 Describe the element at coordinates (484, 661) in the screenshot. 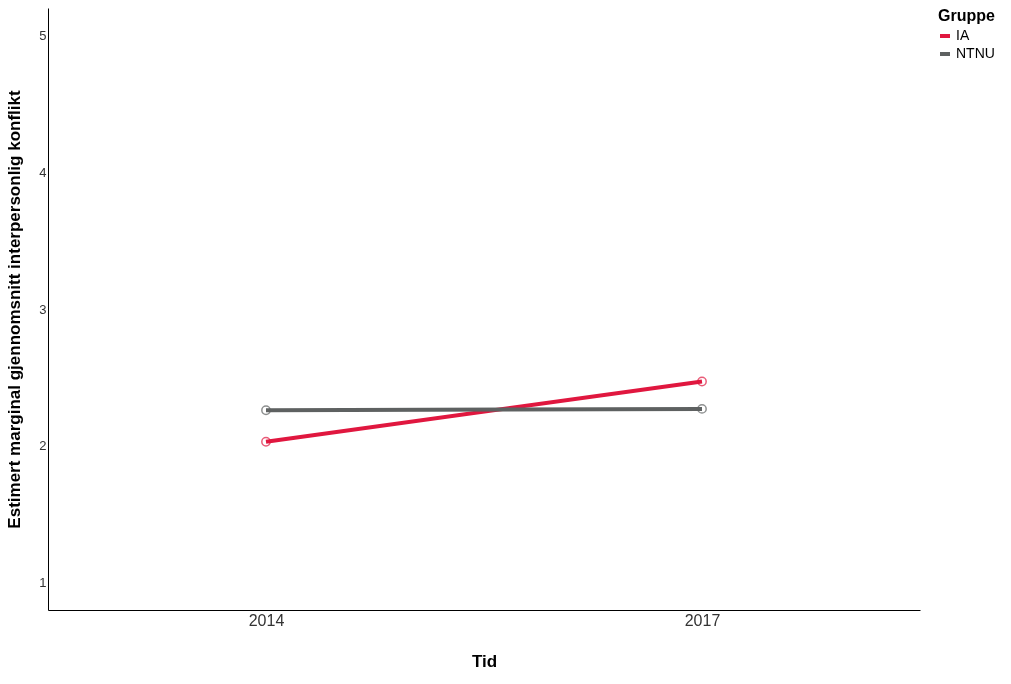

I see `x-axis-title: Tid` at that location.